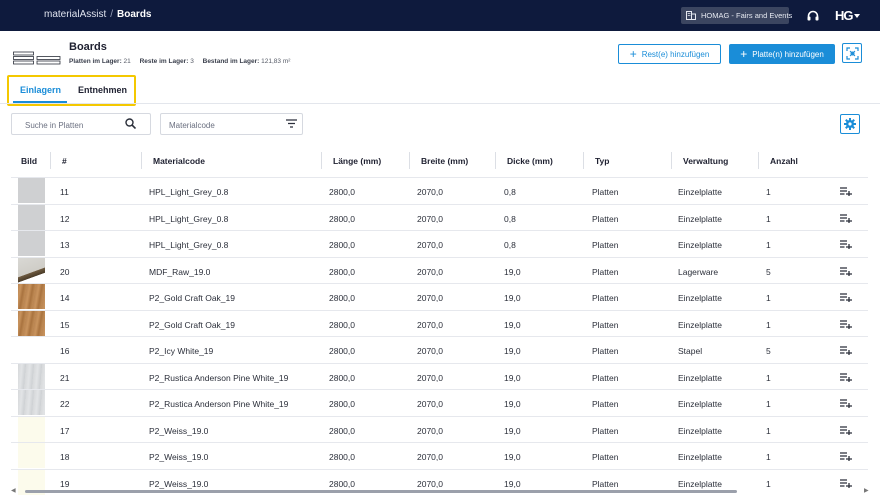 This screenshot has height=496, width=880. What do you see at coordinates (866, 491) in the screenshot?
I see `scroll-right-arrow: ▶` at bounding box center [866, 491].